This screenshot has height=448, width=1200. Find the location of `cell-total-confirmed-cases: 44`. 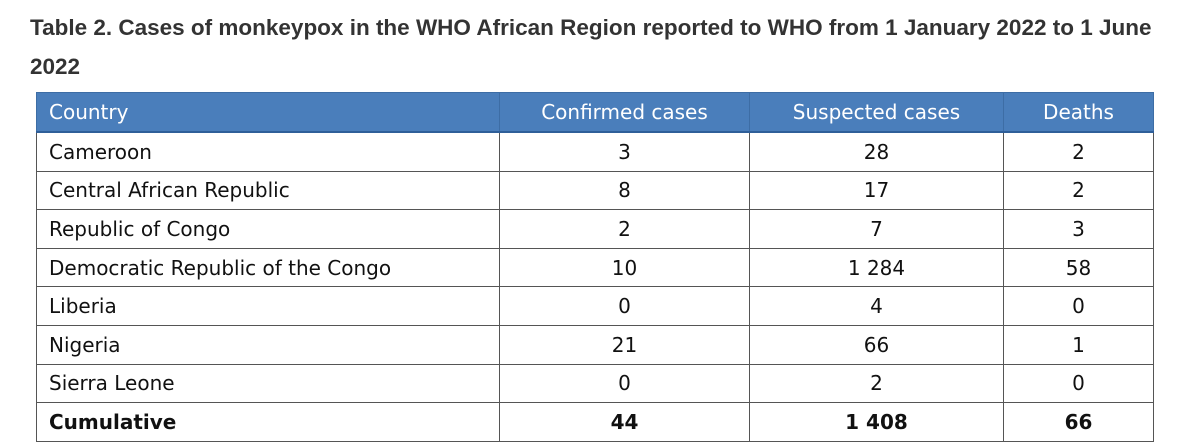

cell-total-confirmed-cases: 44 is located at coordinates (624, 422).